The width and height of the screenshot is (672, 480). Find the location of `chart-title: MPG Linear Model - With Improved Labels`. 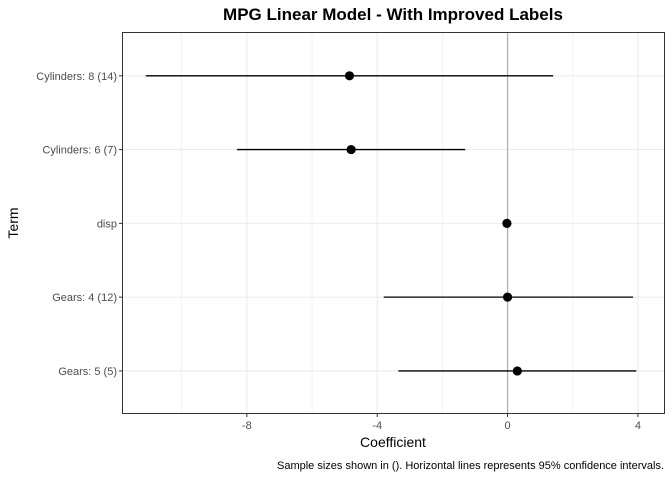

chart-title: MPG Linear Model - With Improved Labels is located at coordinates (393, 14).